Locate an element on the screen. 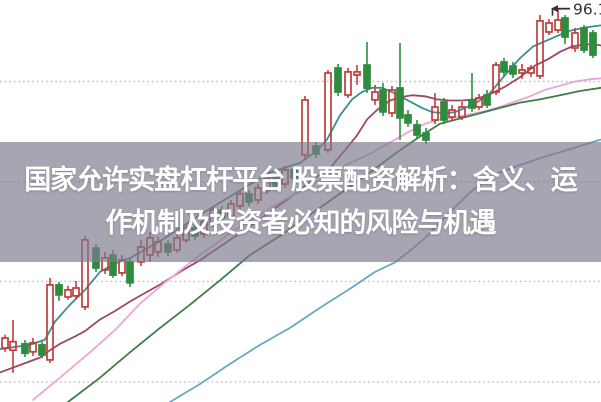 The height and width of the screenshot is (402, 601). headline-line-2: 作机制及投资者必知的风险与机遇 is located at coordinates (301, 223).